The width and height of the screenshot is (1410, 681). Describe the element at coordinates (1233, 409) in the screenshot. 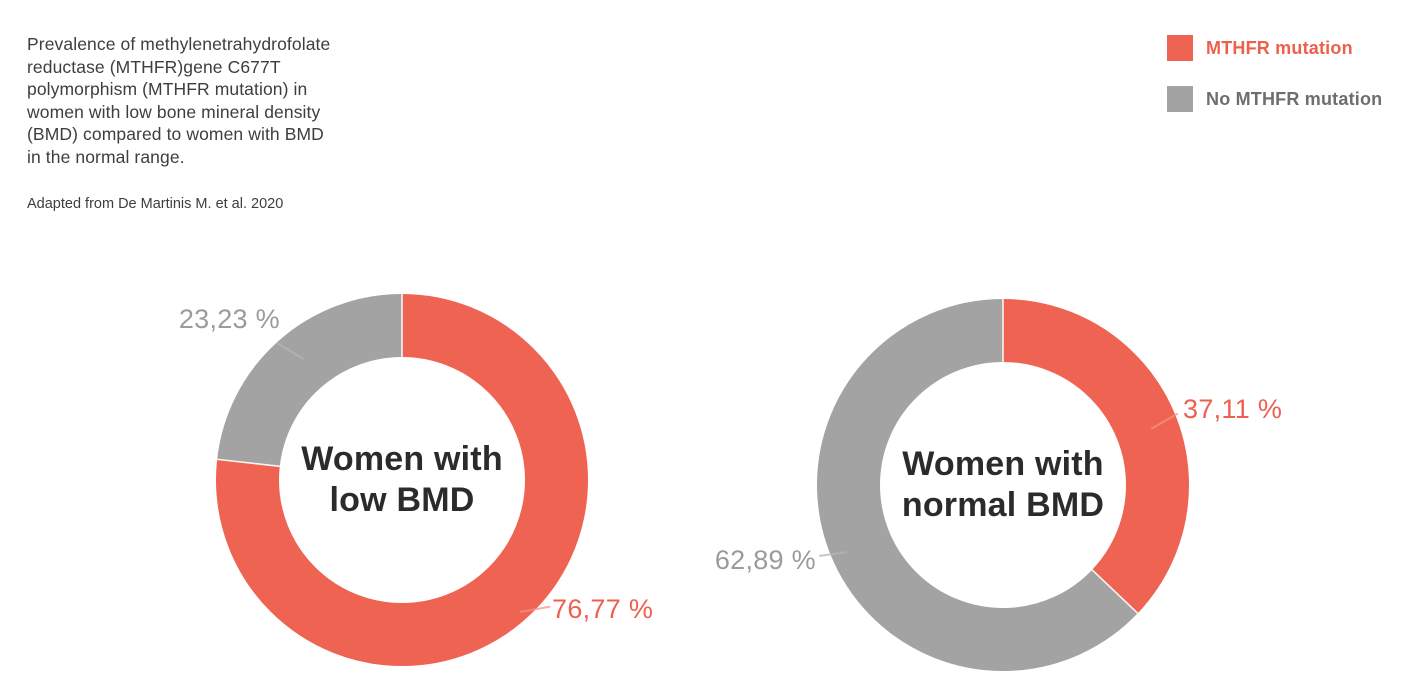

I see `slice-value-label-mutation: 37,11 %` at that location.